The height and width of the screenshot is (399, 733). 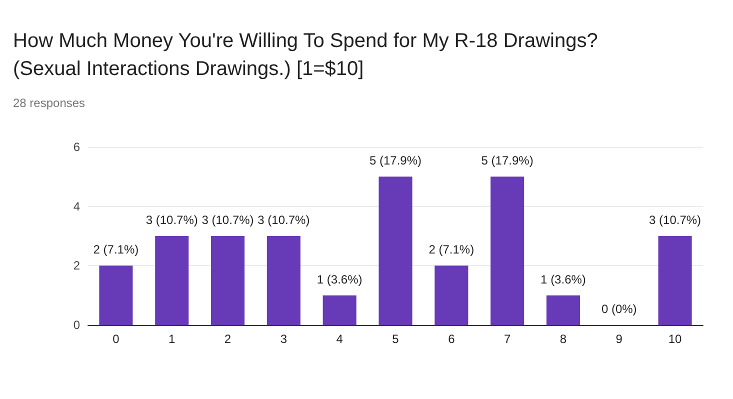 I want to click on x-tick-label: 3, so click(x=284, y=339).